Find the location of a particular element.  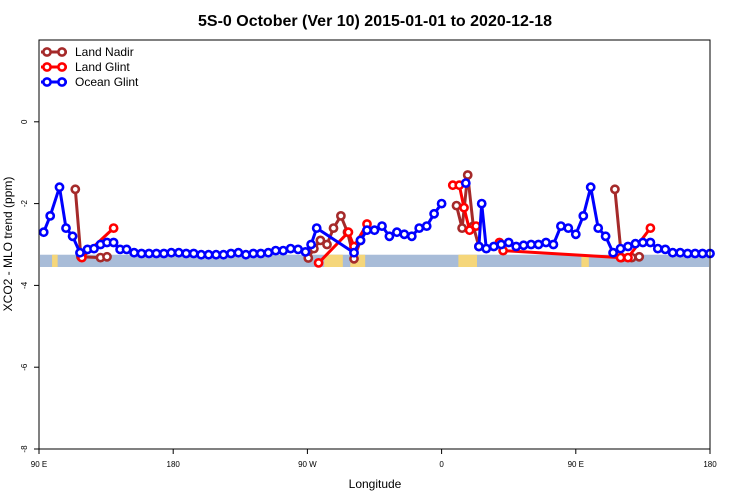

y-tick-label: -8 is located at coordinates (24, 449).